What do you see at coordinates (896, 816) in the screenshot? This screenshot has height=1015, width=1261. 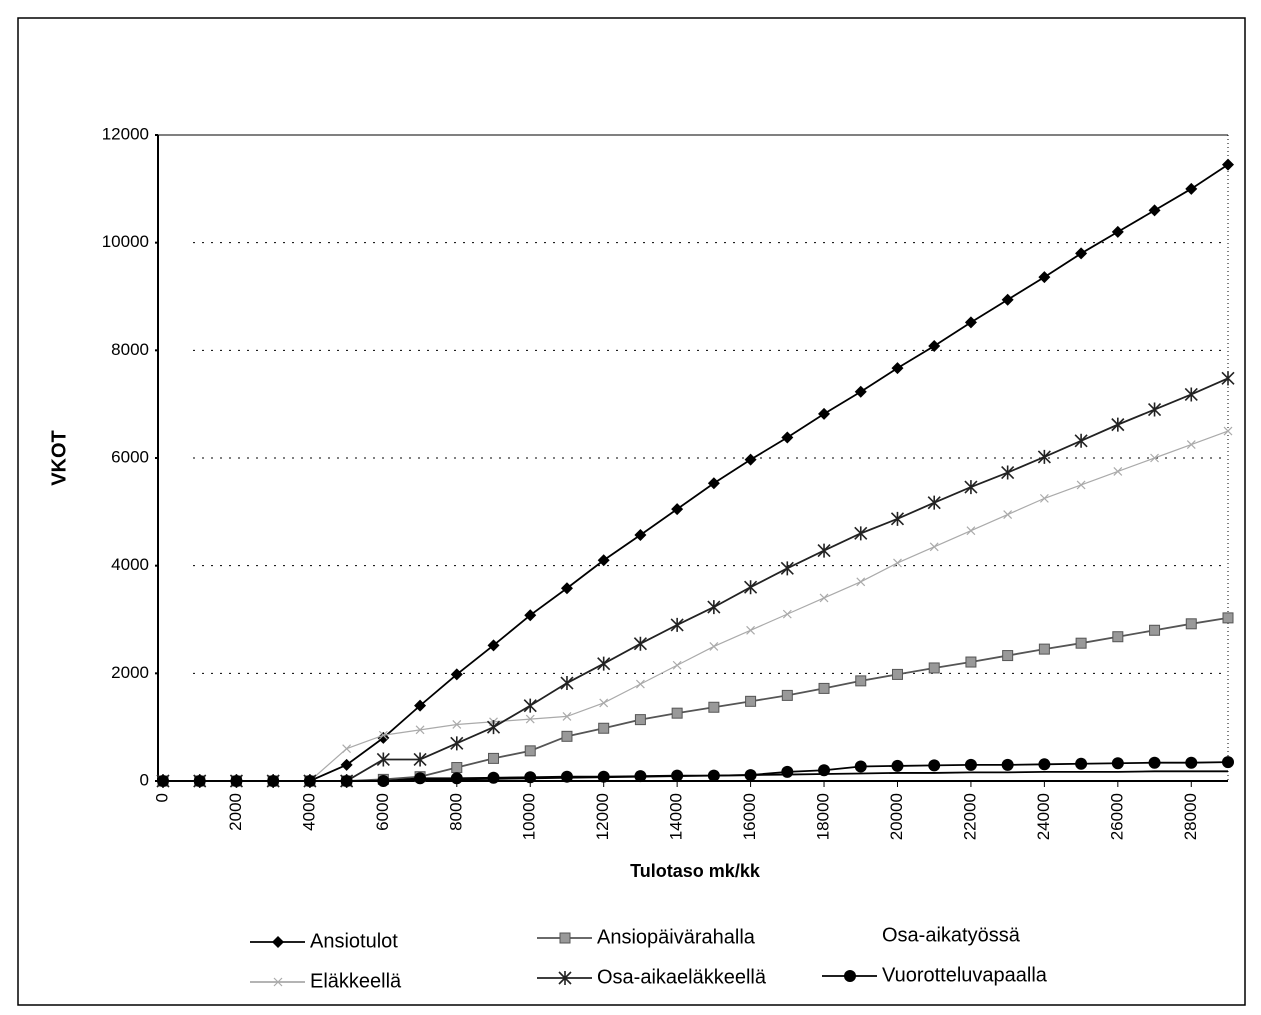 I see `x-tick-label: 20000` at bounding box center [896, 816].